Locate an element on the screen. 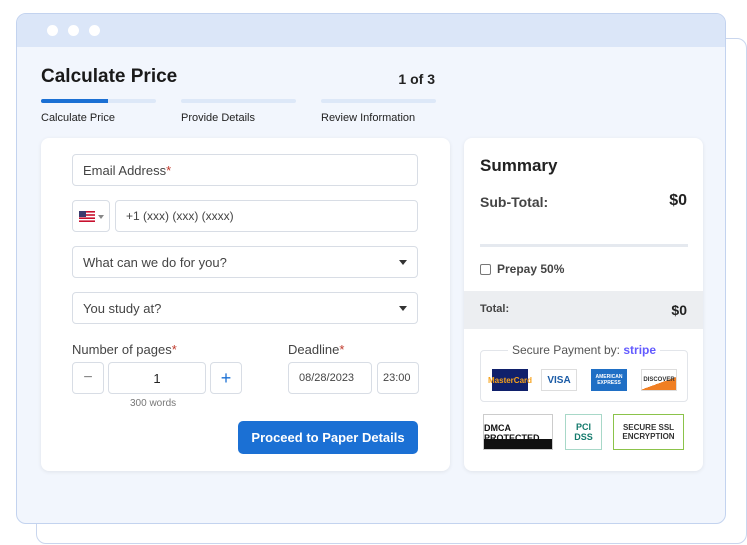  step-review-information: Review Information is located at coordinates (378, 111).